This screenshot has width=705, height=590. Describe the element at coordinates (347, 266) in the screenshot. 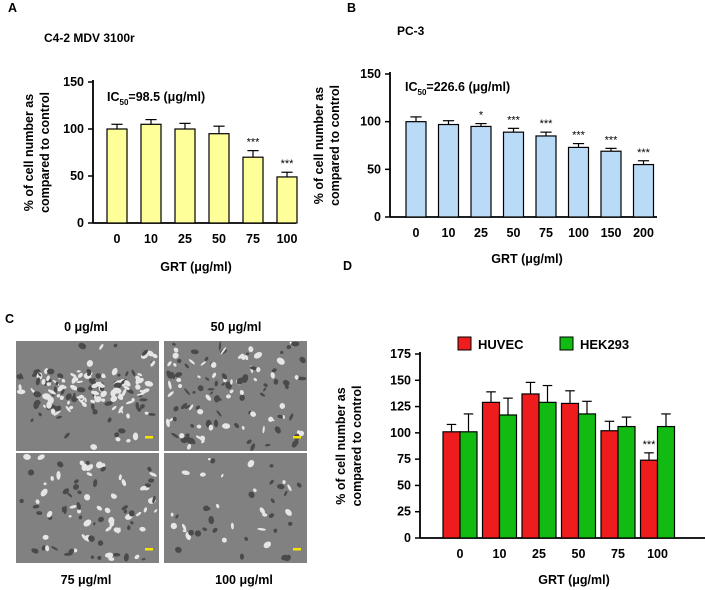

I see `panel-letter-d: D` at that location.